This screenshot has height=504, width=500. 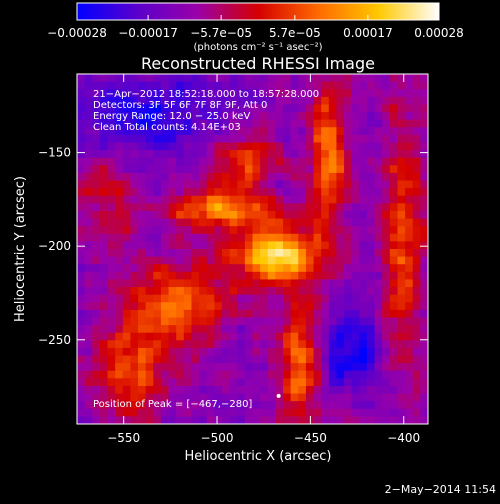 I want to click on colorbar-tick-label: 0.00017, so click(x=368, y=33).